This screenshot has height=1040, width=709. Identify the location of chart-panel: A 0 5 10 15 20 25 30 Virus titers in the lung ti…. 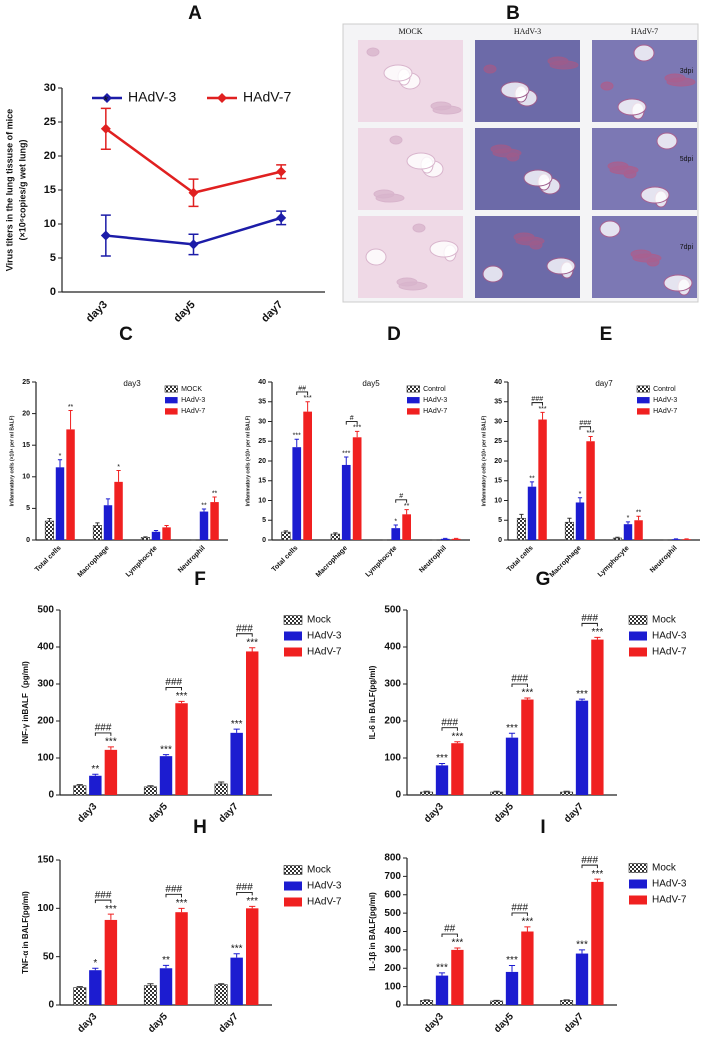
(164, 164).